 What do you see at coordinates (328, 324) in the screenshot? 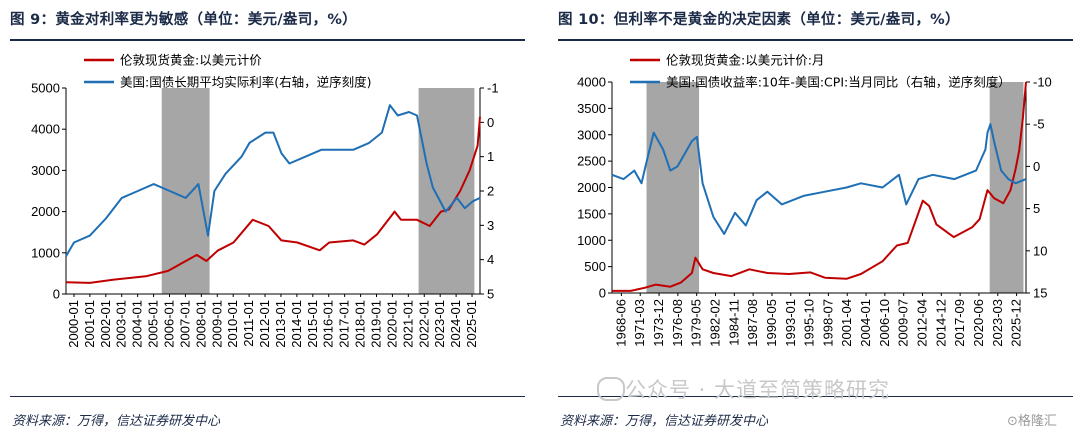
I see `x-axis-tick-label: 2016-01` at bounding box center [328, 324].